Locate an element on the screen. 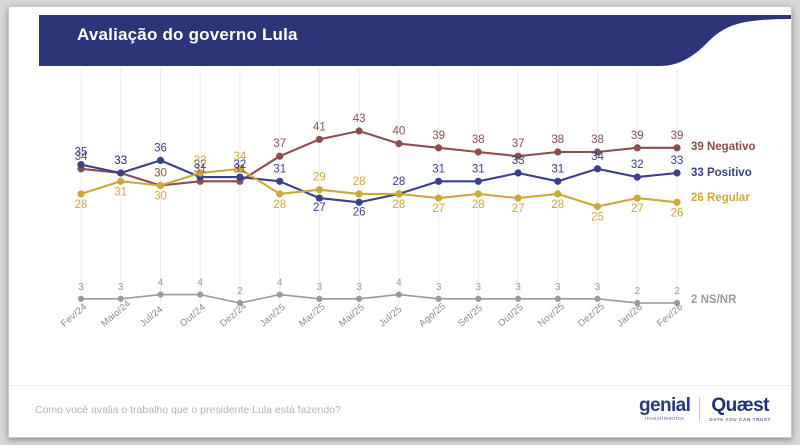  series-line-negativo is located at coordinates (379, 158).